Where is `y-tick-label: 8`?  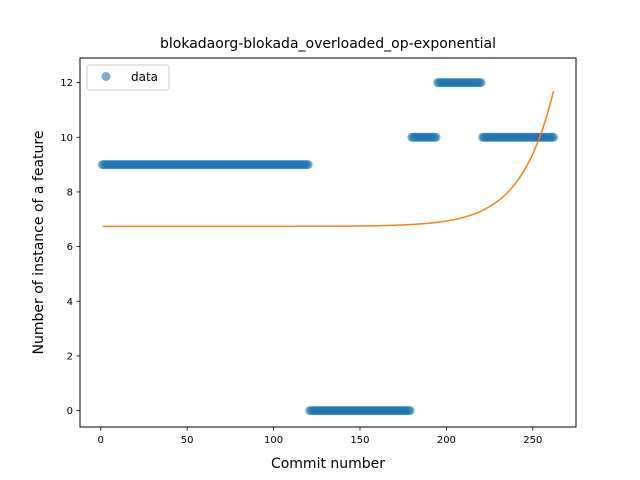
y-tick-label: 8 is located at coordinates (70, 192).